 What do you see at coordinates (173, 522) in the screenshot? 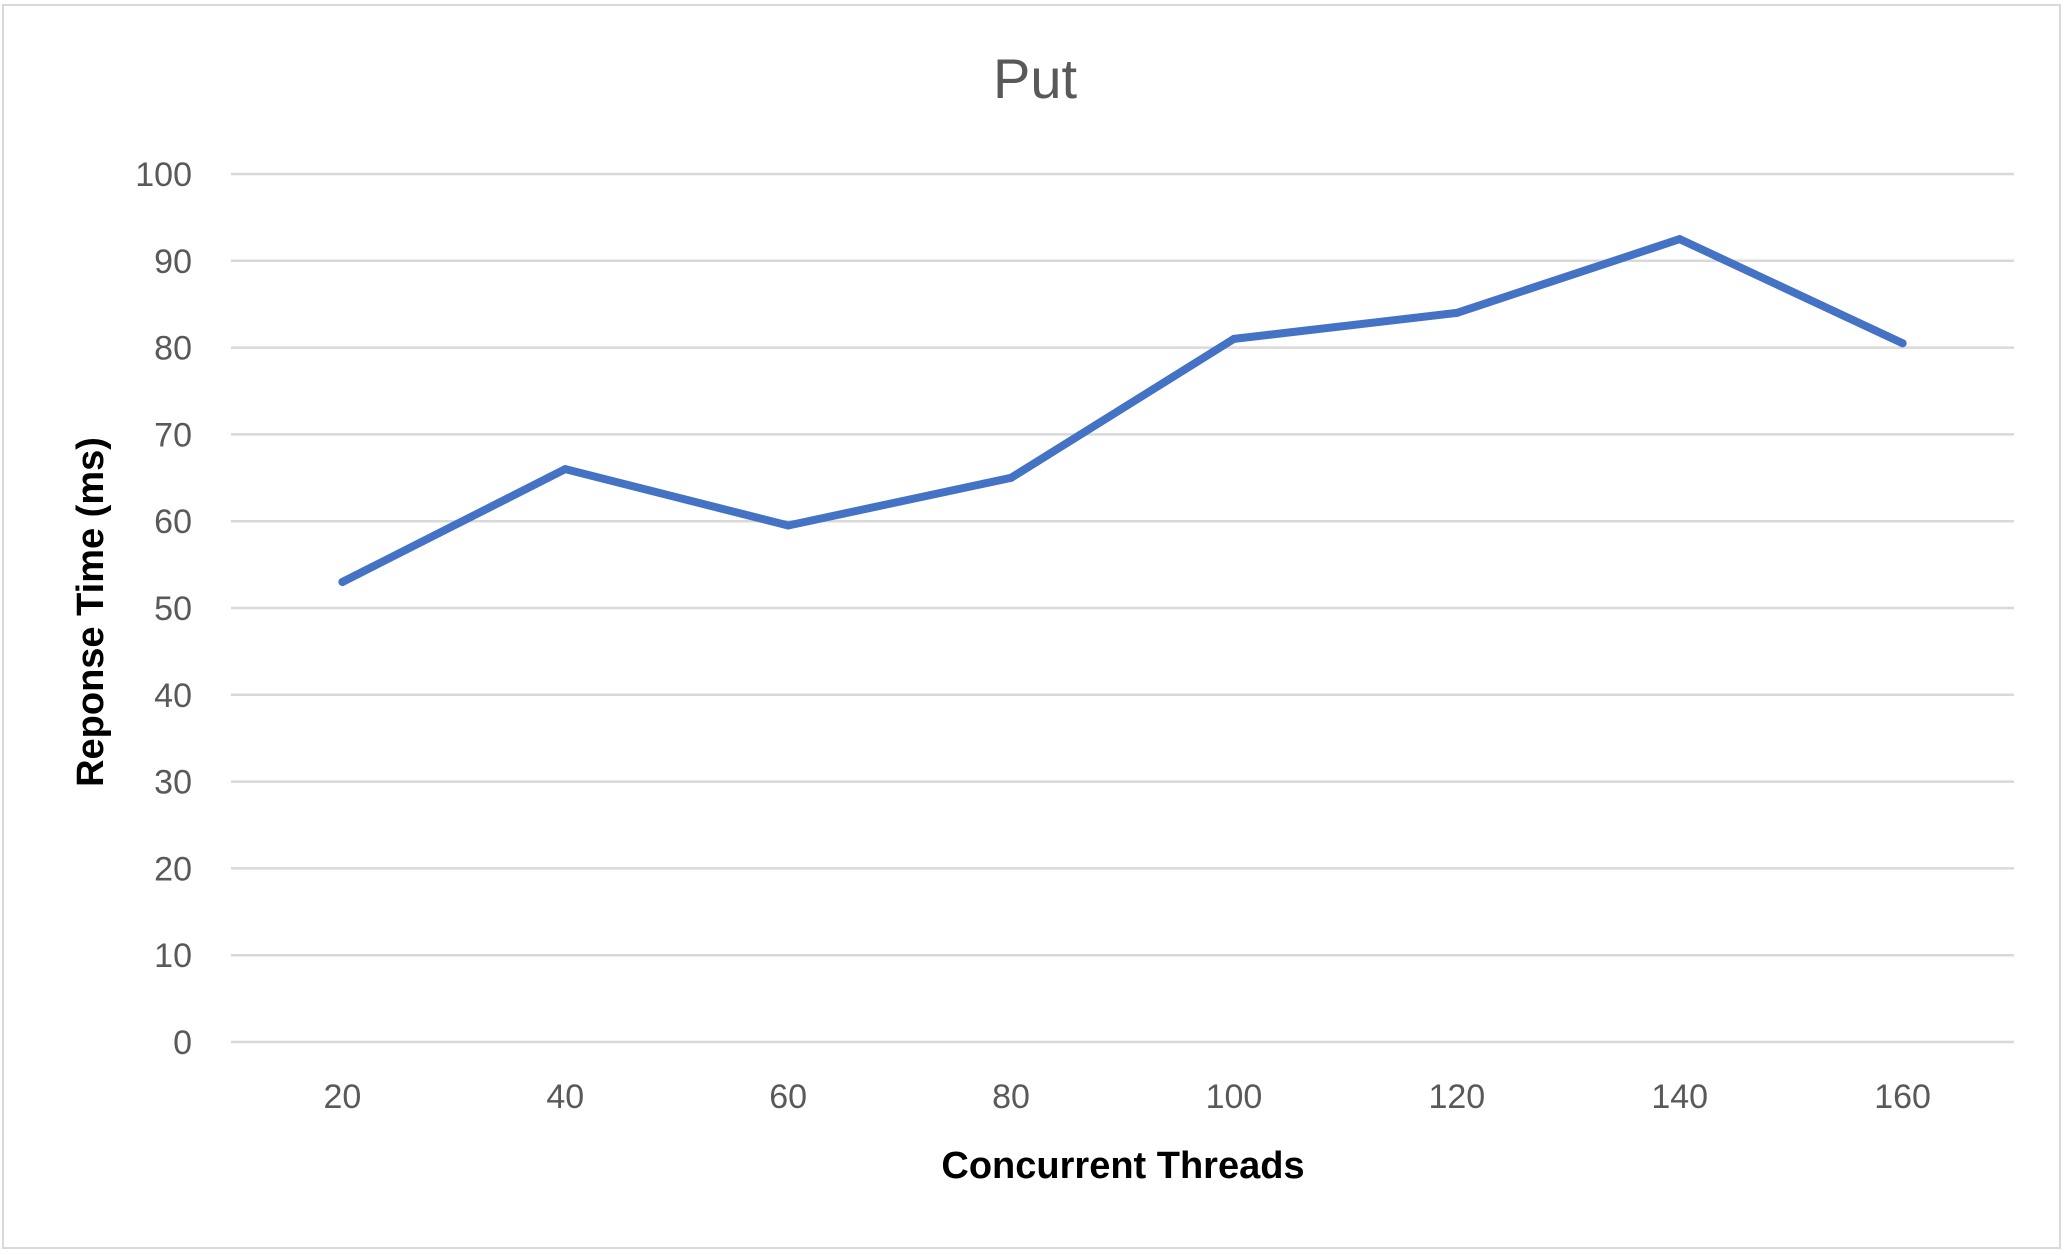
I see `y-tick-label: 60` at bounding box center [173, 522].